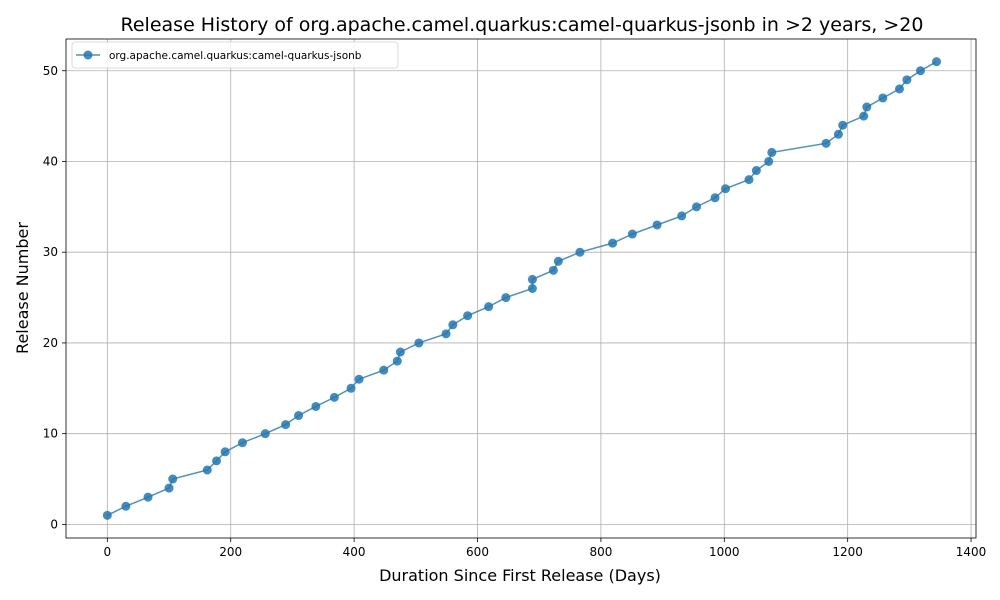 This screenshot has width=1000, height=600. What do you see at coordinates (600, 552) in the screenshot?
I see `x-tick-label: 800` at bounding box center [600, 552].